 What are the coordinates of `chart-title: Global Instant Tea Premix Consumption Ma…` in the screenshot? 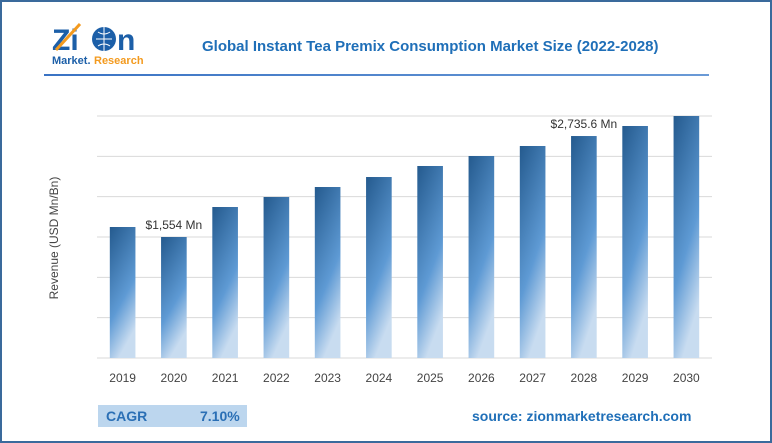 It's located at (430, 46).